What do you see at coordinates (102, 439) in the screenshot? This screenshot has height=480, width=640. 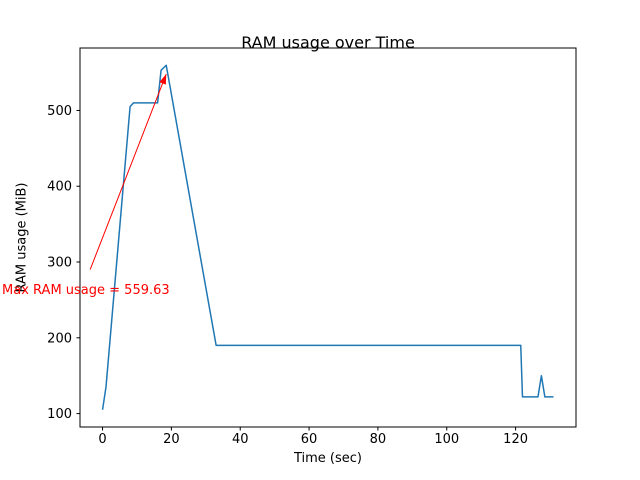 I see `x-tick-label: 0` at bounding box center [102, 439].